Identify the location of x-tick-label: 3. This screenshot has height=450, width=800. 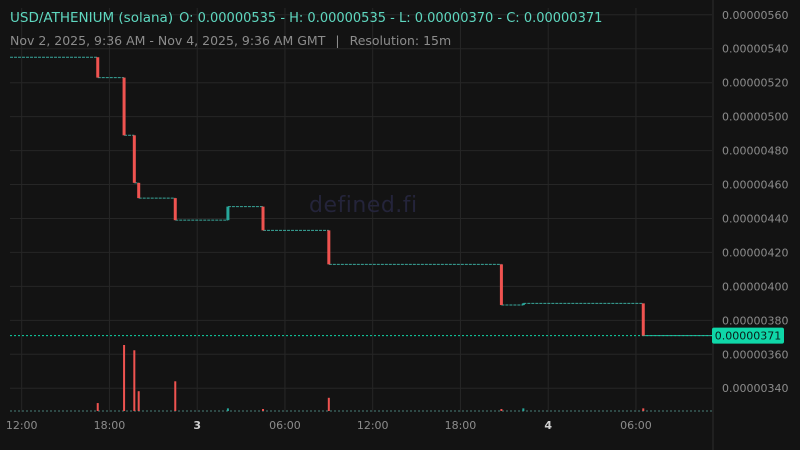
(197, 425).